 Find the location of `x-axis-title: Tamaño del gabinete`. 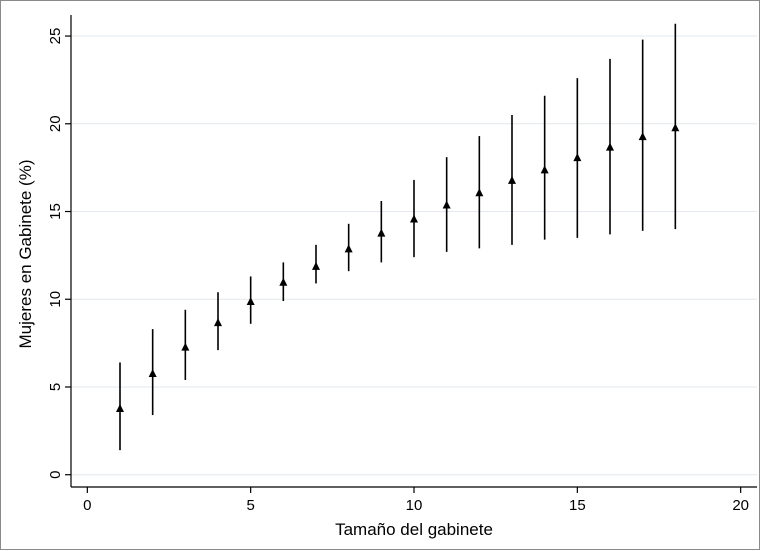

x-axis-title: Tamaño del gabinete is located at coordinates (414, 529).